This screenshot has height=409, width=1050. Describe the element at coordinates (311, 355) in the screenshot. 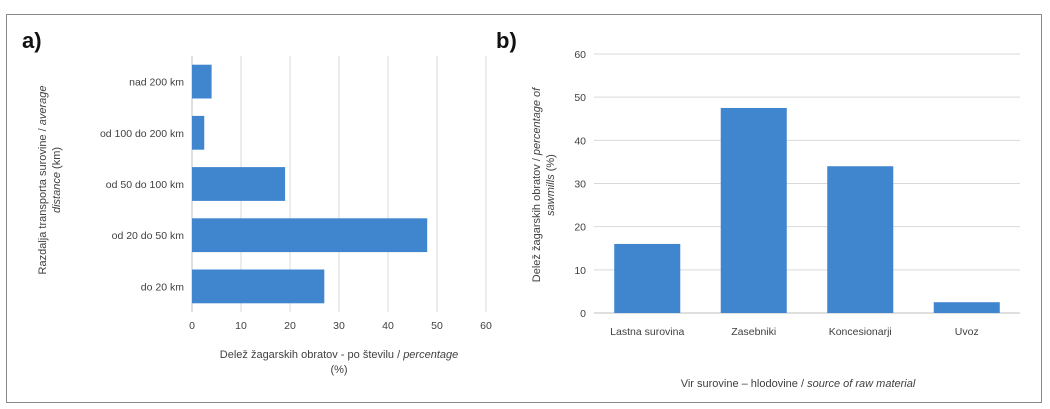

I see `chart-a-x-axis-title-text: Delež žagarskih obratov - po številu /` at that location.